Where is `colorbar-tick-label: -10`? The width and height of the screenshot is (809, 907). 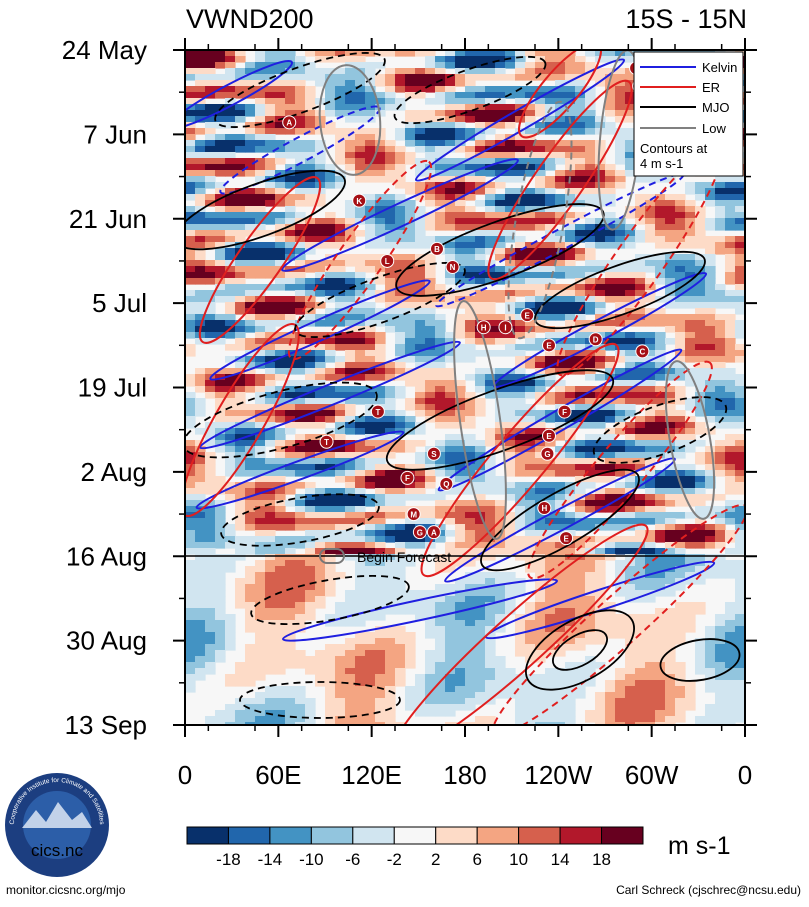
colorbar-tick-label: -10 is located at coordinates (311, 859).